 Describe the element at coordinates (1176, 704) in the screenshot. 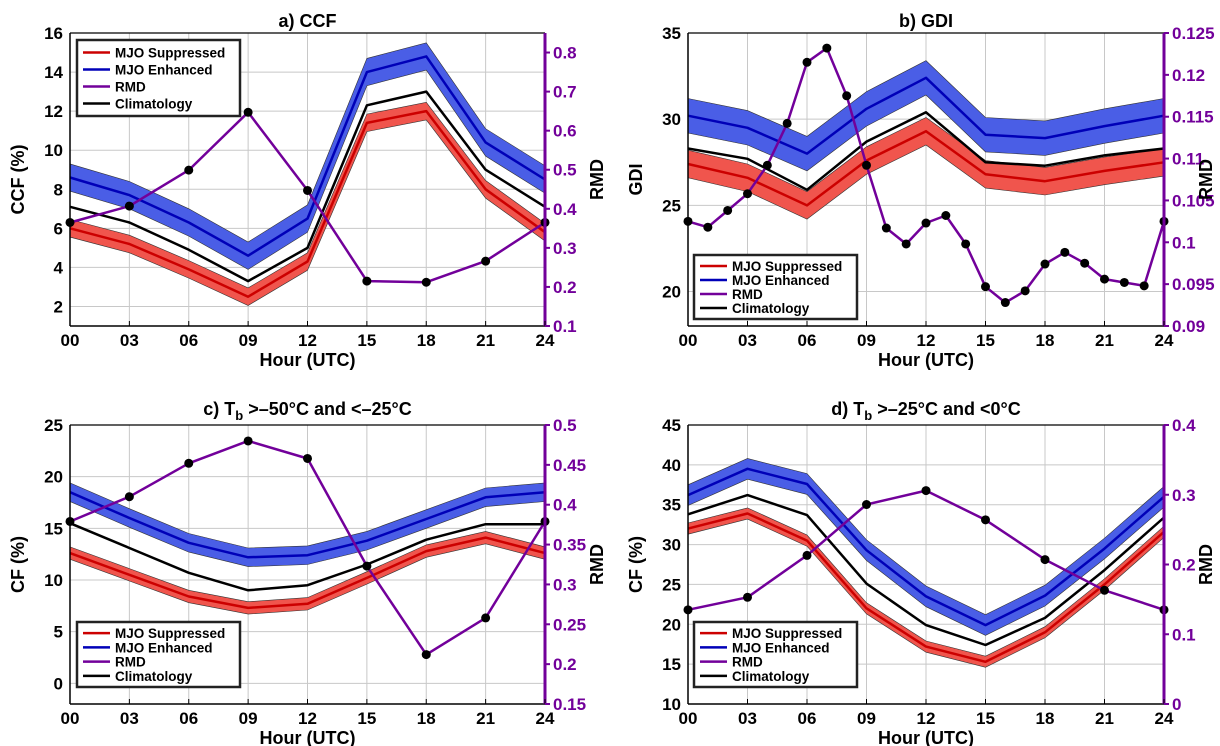

I see `y2-tick-label: 0` at that location.